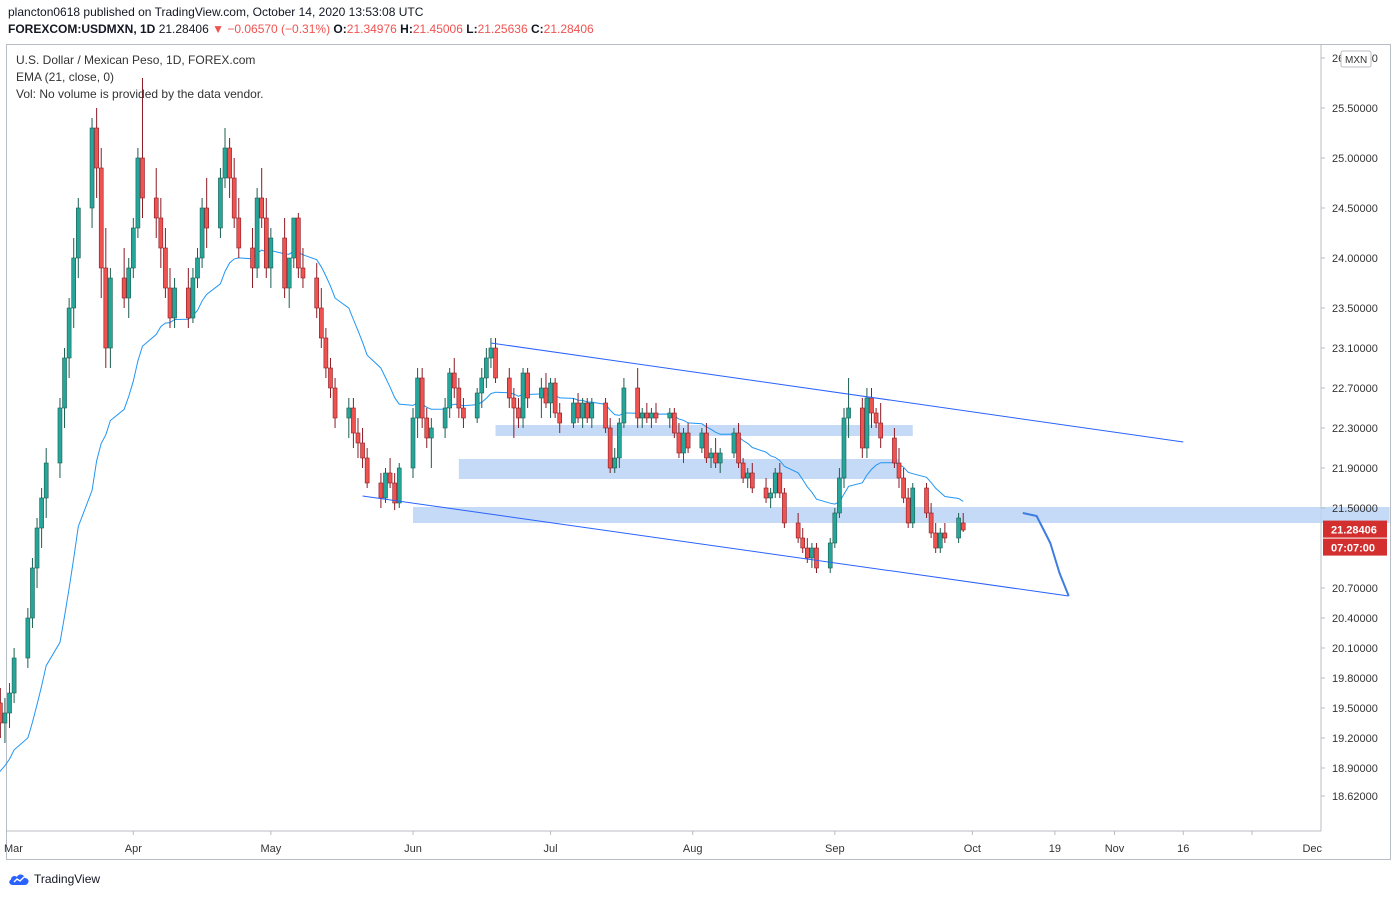  Describe the element at coordinates (1355, 709) in the screenshot. I see `y-tick-label: 19.50000` at that location.